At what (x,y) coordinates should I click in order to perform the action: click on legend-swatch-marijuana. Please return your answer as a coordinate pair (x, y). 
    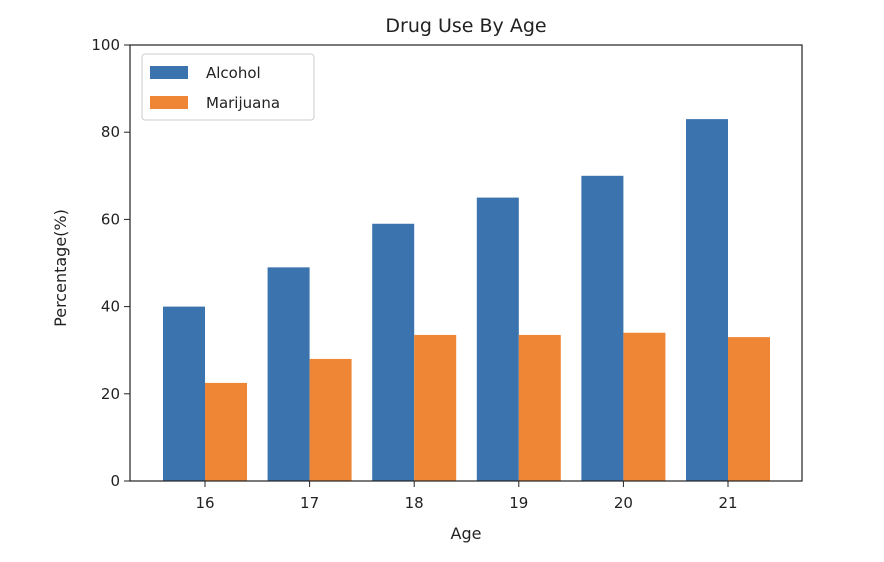
    Looking at the image, I should click on (169, 102).